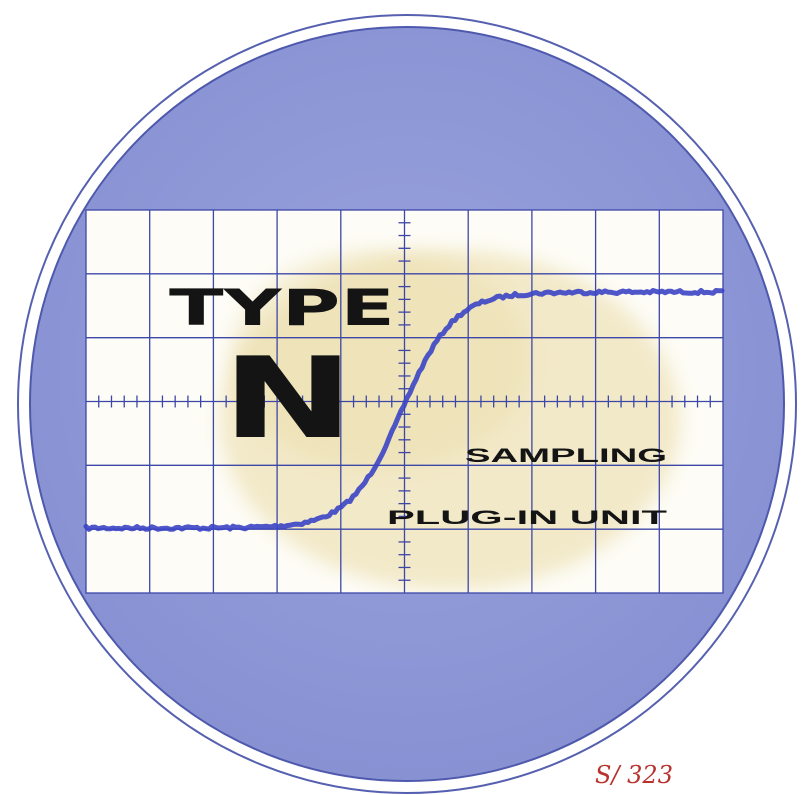 This screenshot has width=811, height=795. I want to click on subtitle-sampling: SAMPLING, so click(566, 456).